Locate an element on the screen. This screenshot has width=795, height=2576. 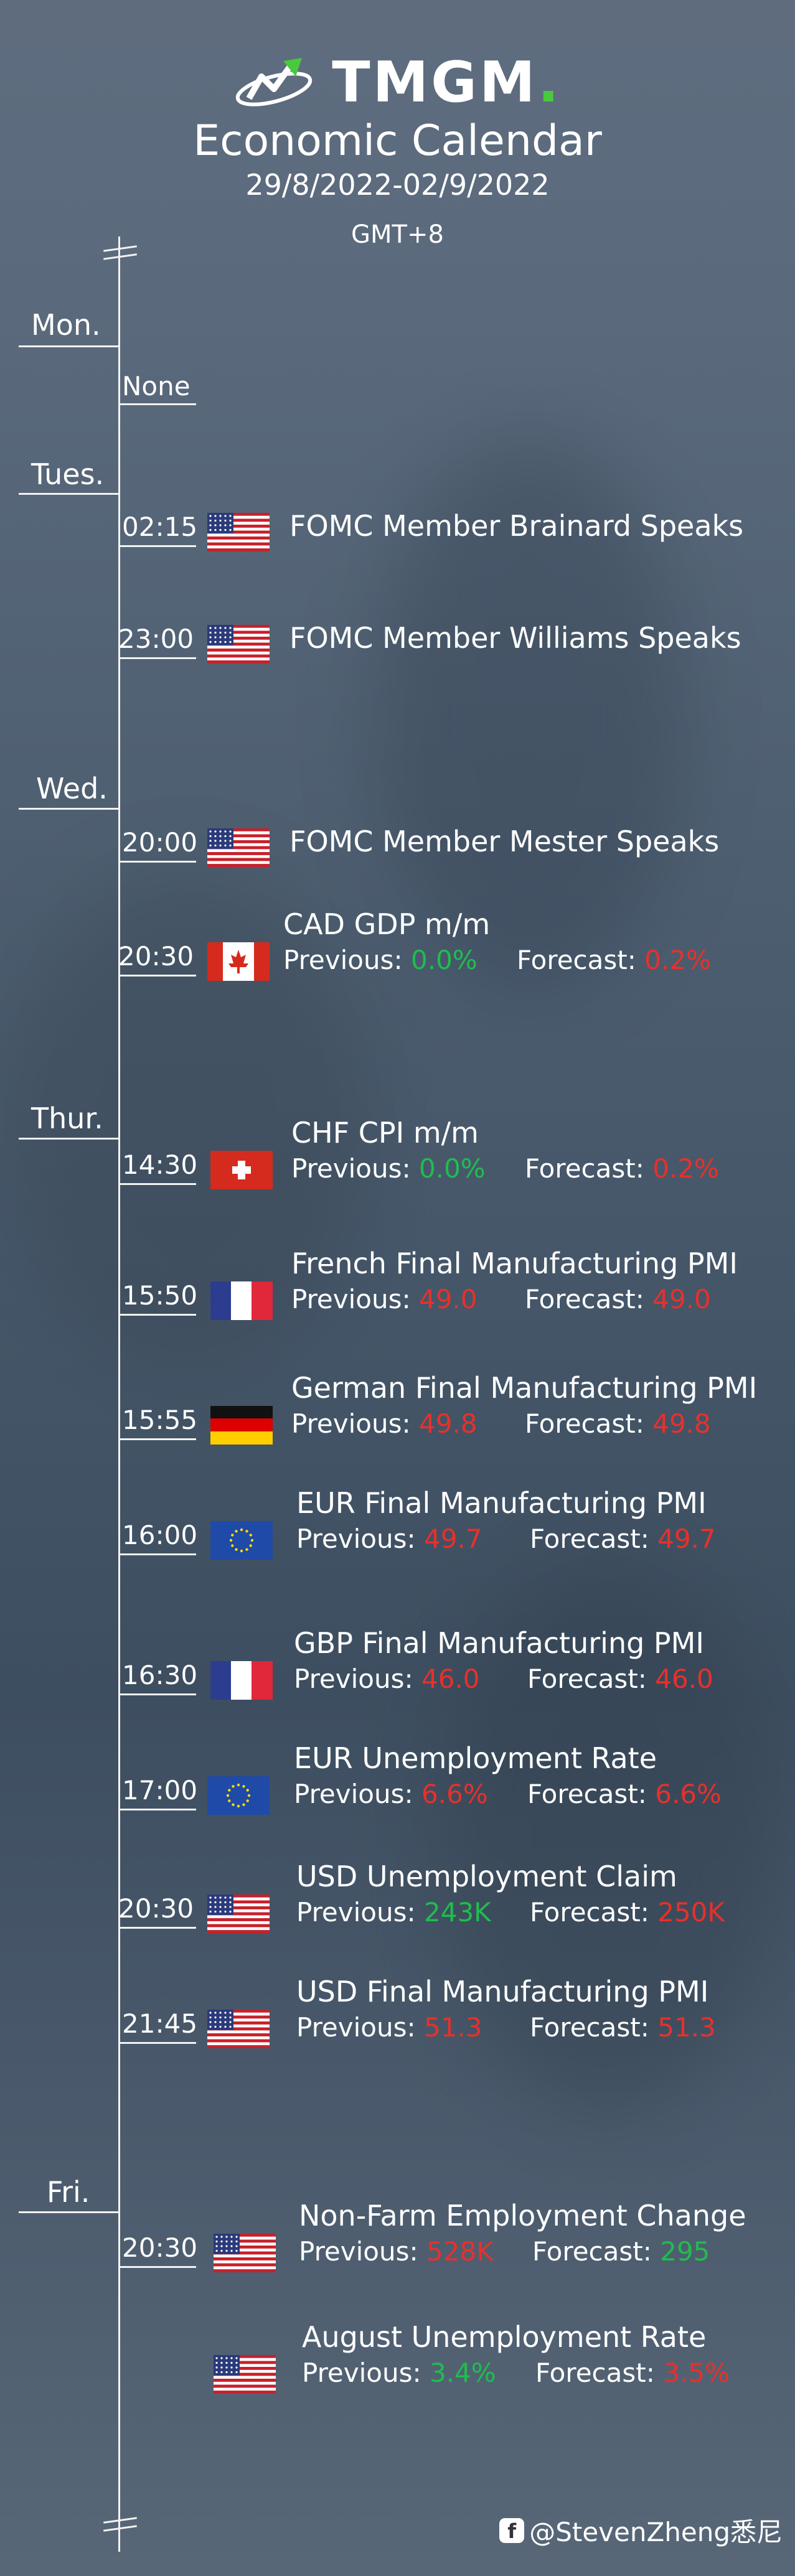
france-flag-icon is located at coordinates (242, 1680).